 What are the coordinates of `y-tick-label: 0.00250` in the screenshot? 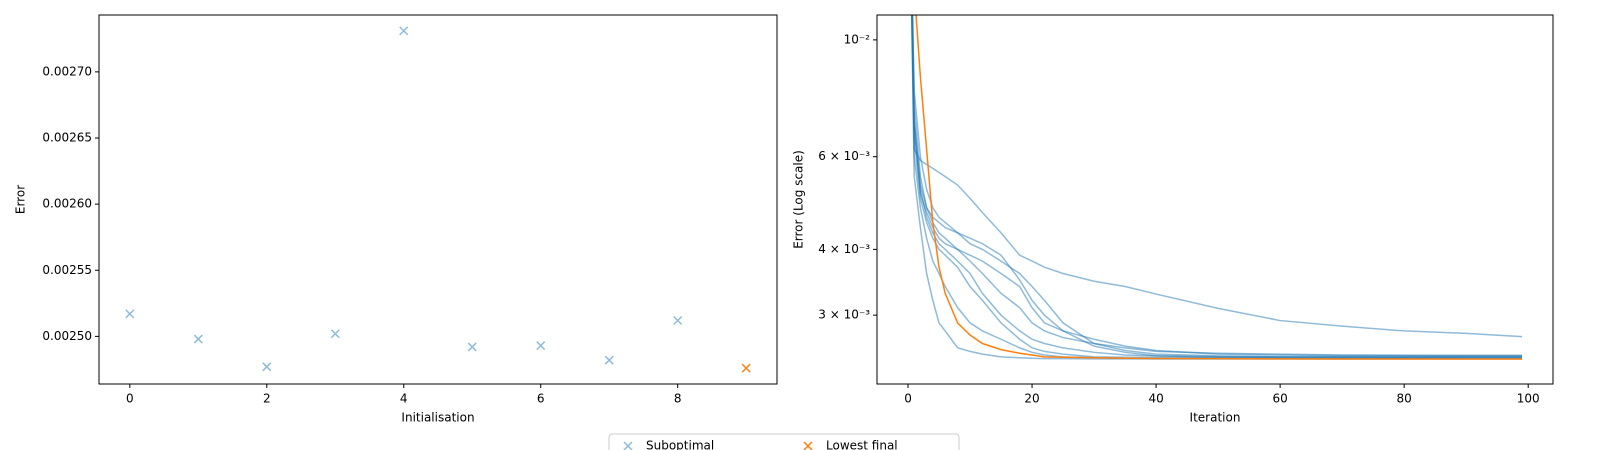 It's located at (67, 336).